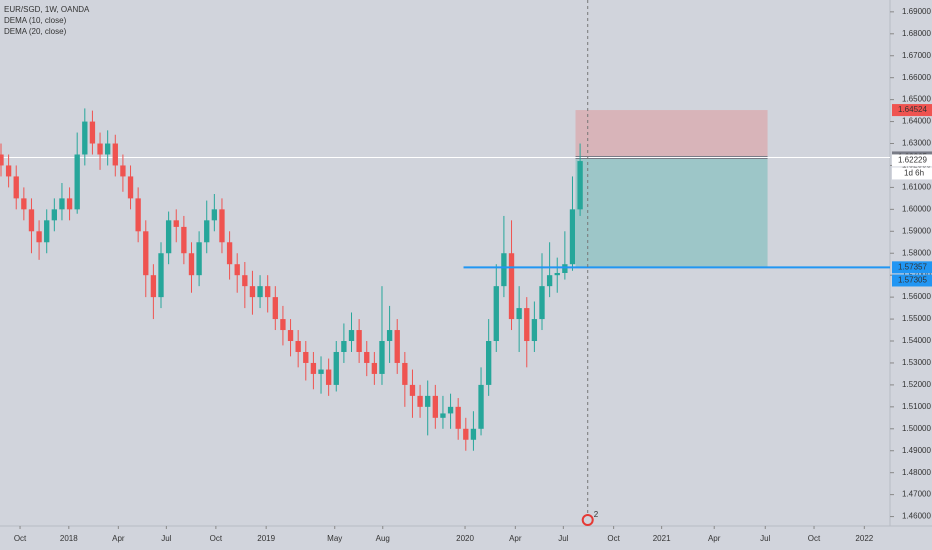 This screenshot has width=932, height=550. I want to click on line-price-label-bg, so click(912, 267).